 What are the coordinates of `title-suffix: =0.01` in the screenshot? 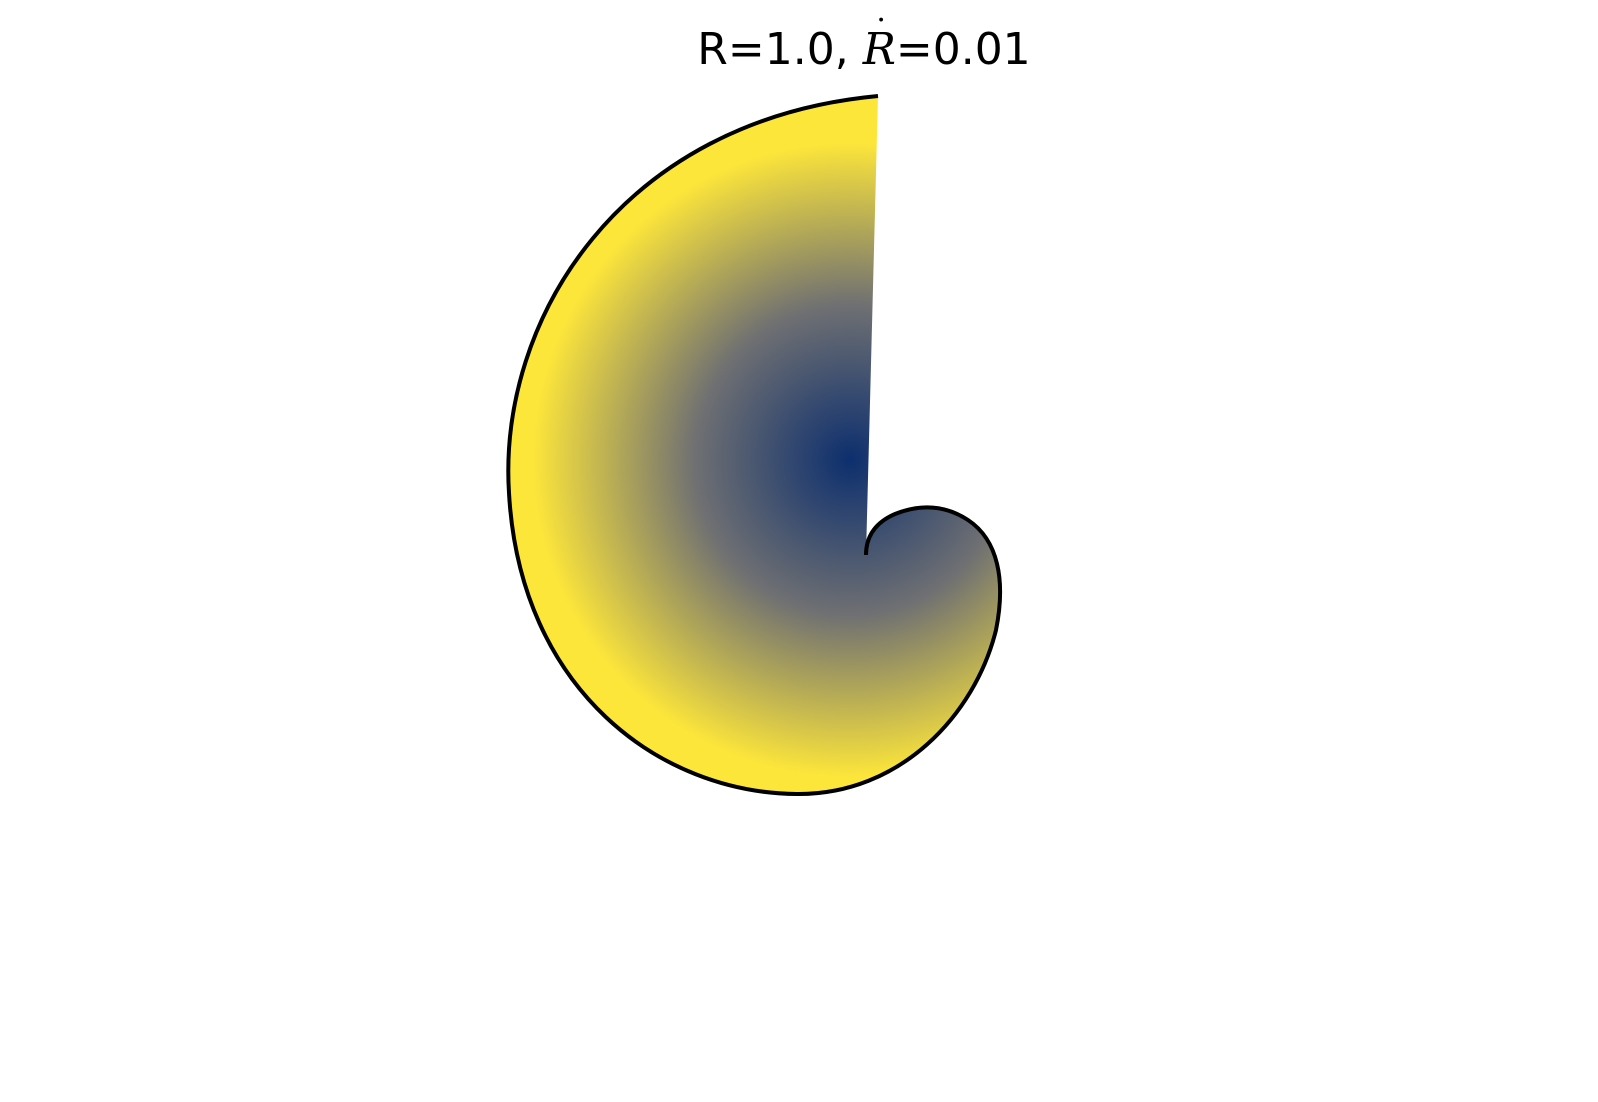 It's located at (963, 49).